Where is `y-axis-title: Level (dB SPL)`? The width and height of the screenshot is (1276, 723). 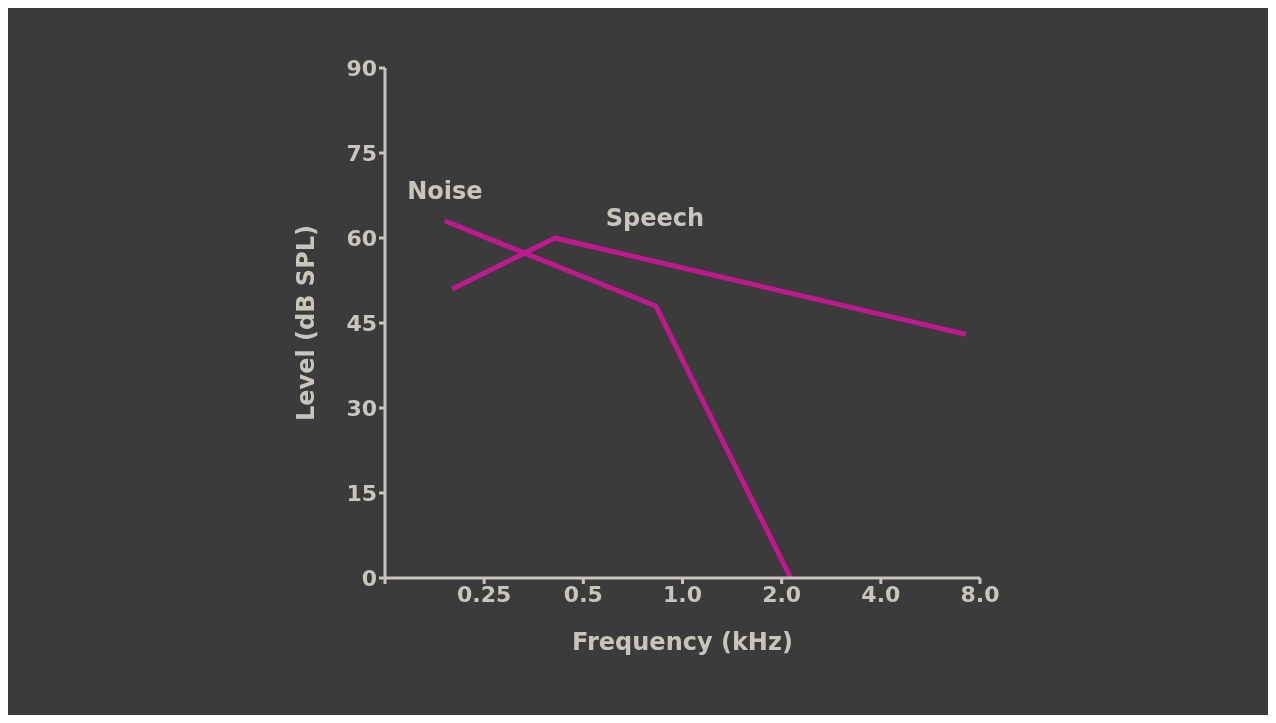
y-axis-title: Level (dB SPL) is located at coordinates (305, 323).